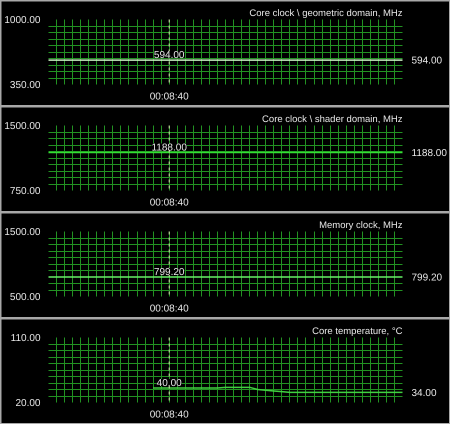 The height and width of the screenshot is (424, 450). Describe the element at coordinates (424, 393) in the screenshot. I see `data-label: 34.00` at that location.